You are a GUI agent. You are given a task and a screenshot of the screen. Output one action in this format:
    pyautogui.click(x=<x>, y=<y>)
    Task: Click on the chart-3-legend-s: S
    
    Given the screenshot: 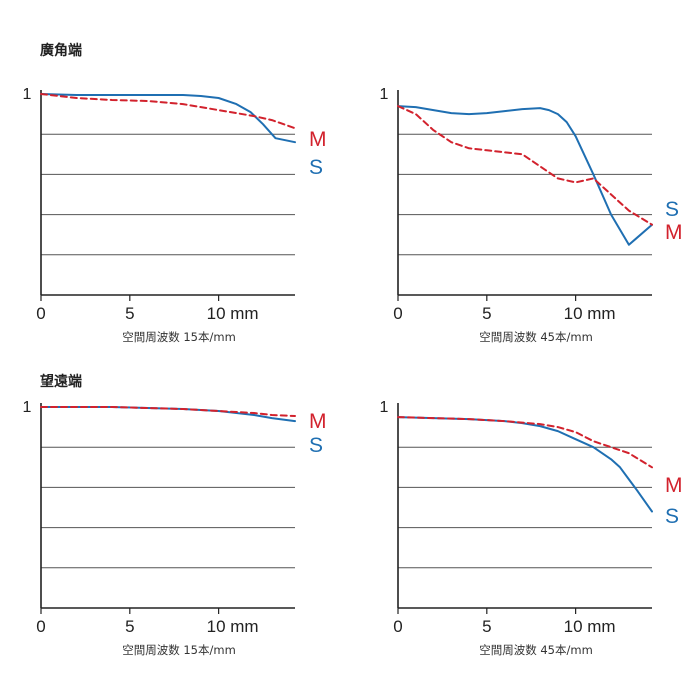 What is the action you would take?
    pyautogui.click(x=316, y=445)
    